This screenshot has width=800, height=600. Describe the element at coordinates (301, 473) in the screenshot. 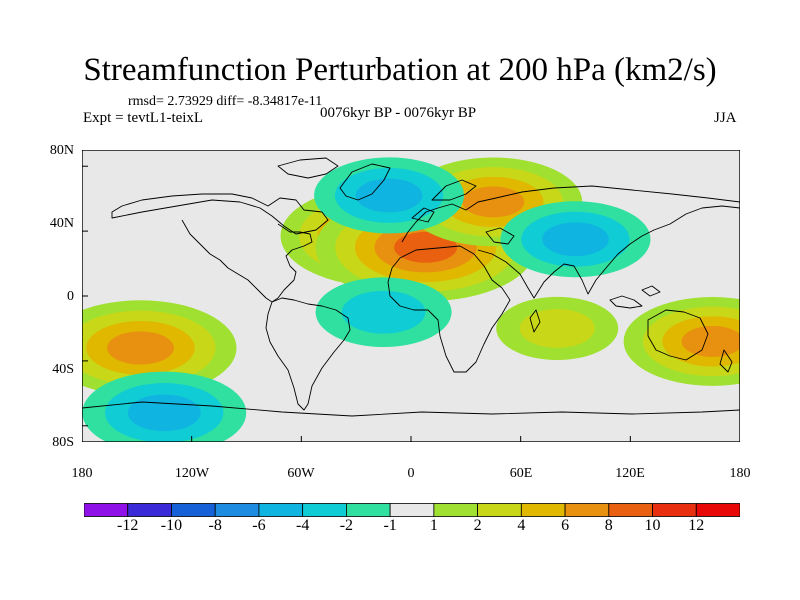

I see `lon-label-60w: 60W` at that location.